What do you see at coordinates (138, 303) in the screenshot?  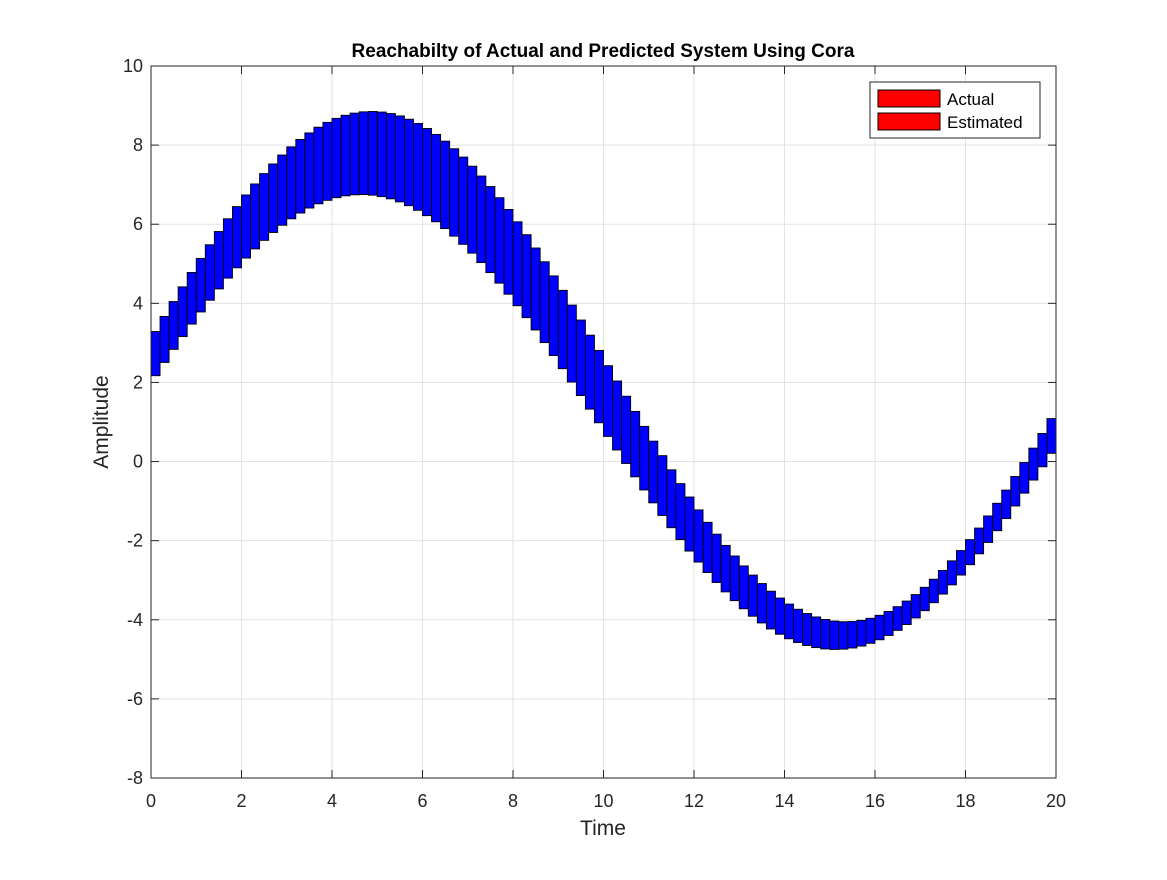 I see `y-tick-label: 4` at bounding box center [138, 303].